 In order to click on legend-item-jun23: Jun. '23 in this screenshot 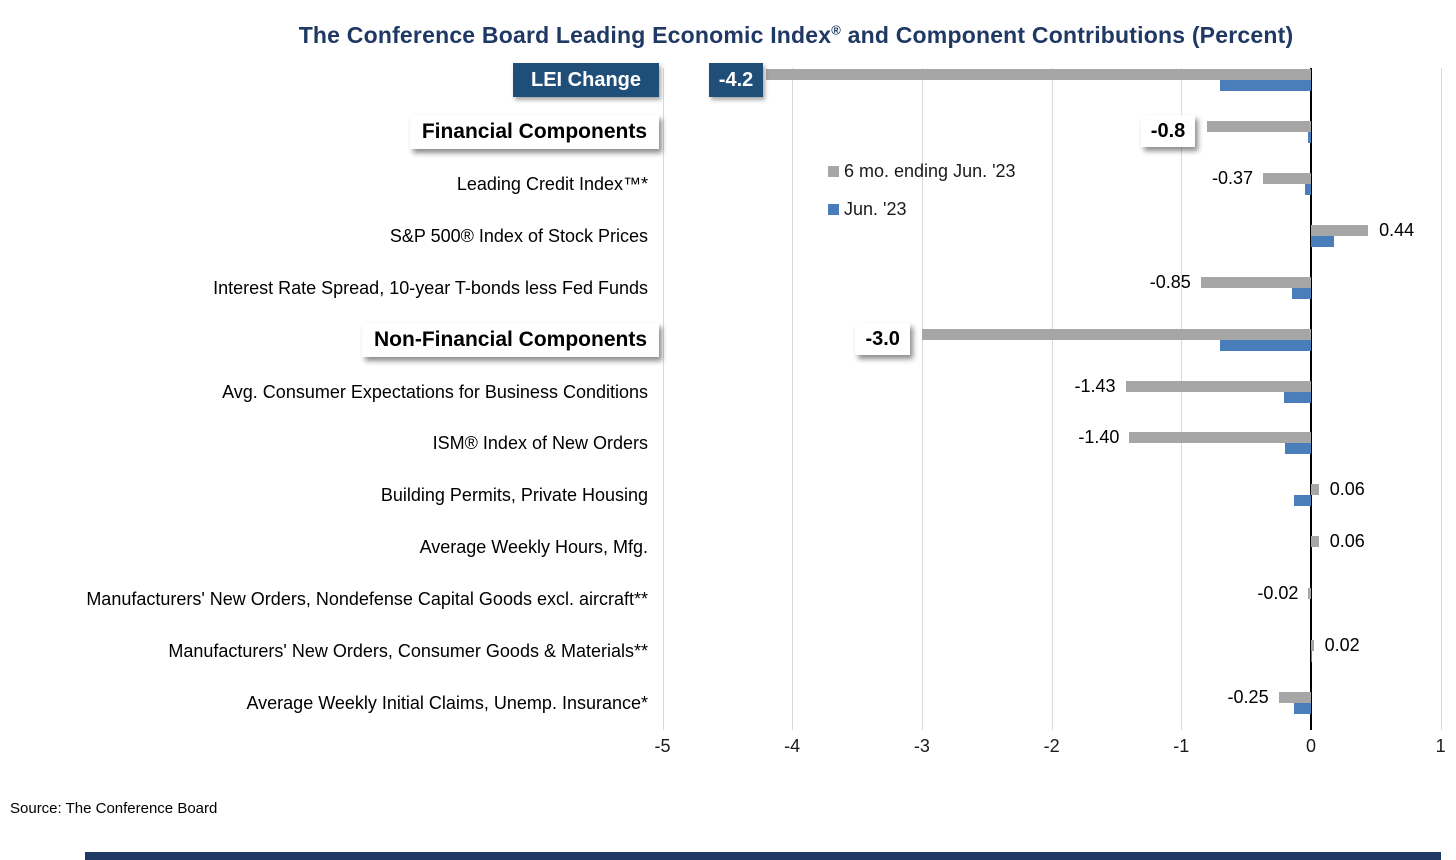, I will do `click(922, 209)`.